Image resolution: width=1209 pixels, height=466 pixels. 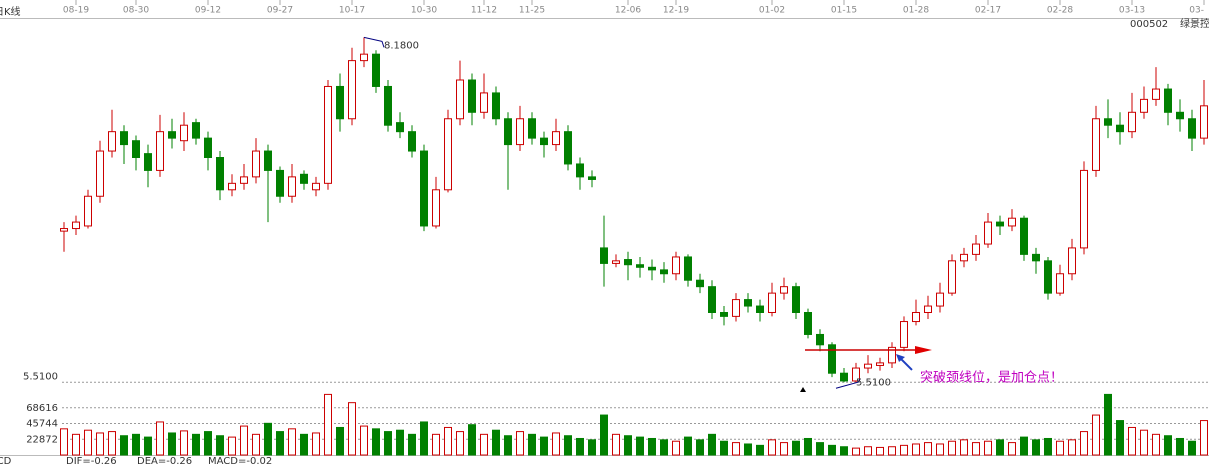 What do you see at coordinates (401, 45) in the screenshot?
I see `high-label: 8.1800` at bounding box center [401, 45].